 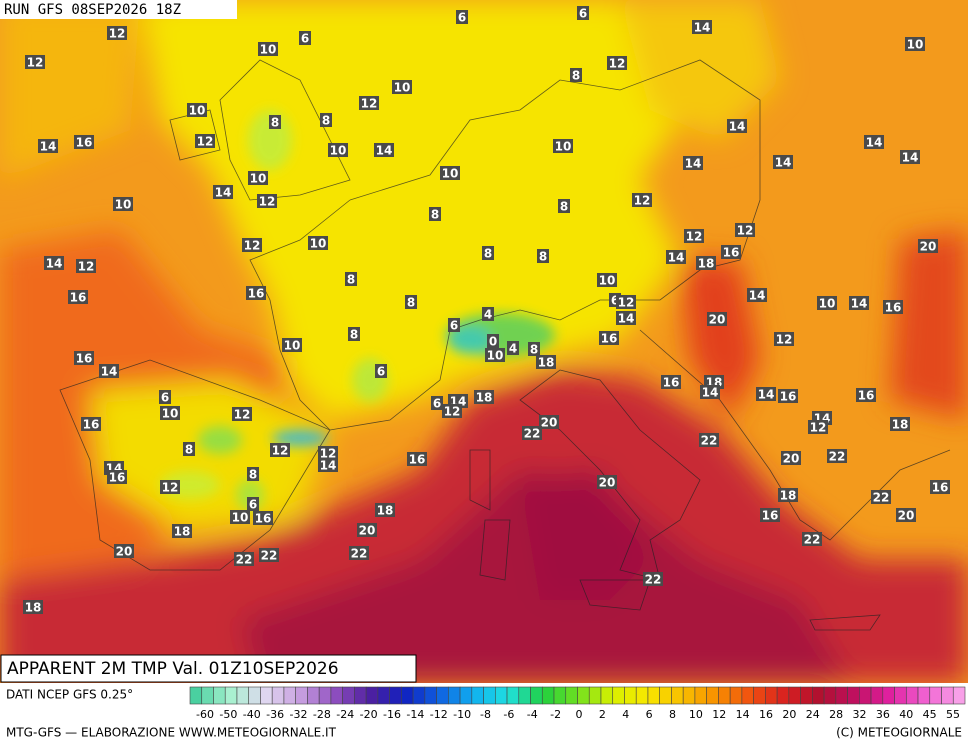 What do you see at coordinates (299, 714) in the screenshot?
I see `colorbar-label: -32` at bounding box center [299, 714].